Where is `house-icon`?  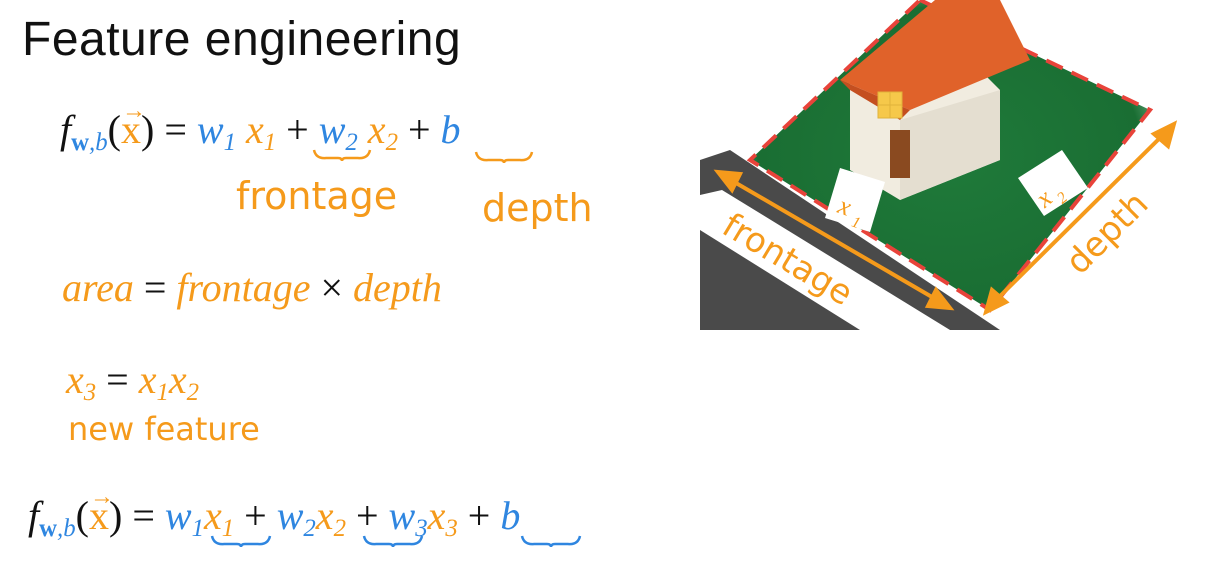 house-icon is located at coordinates (935, 100).